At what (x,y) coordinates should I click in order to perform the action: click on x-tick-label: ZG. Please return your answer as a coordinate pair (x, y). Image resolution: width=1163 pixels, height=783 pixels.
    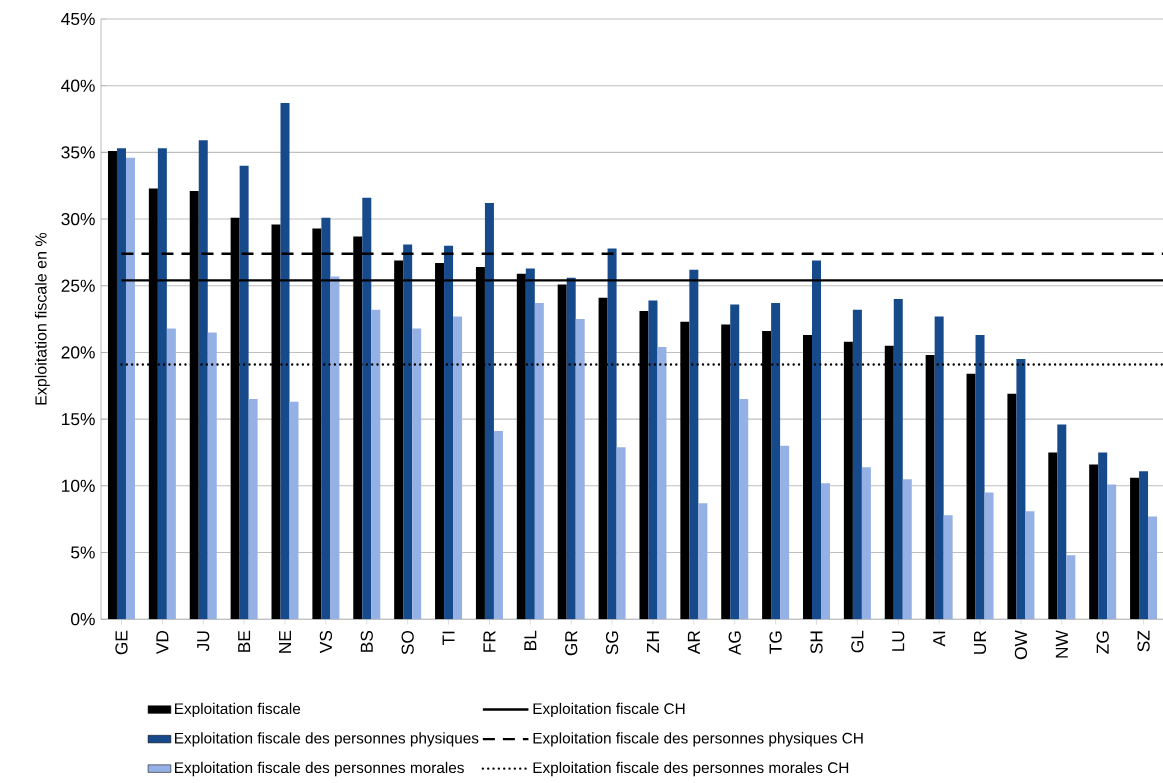
    Looking at the image, I should click on (1102, 642).